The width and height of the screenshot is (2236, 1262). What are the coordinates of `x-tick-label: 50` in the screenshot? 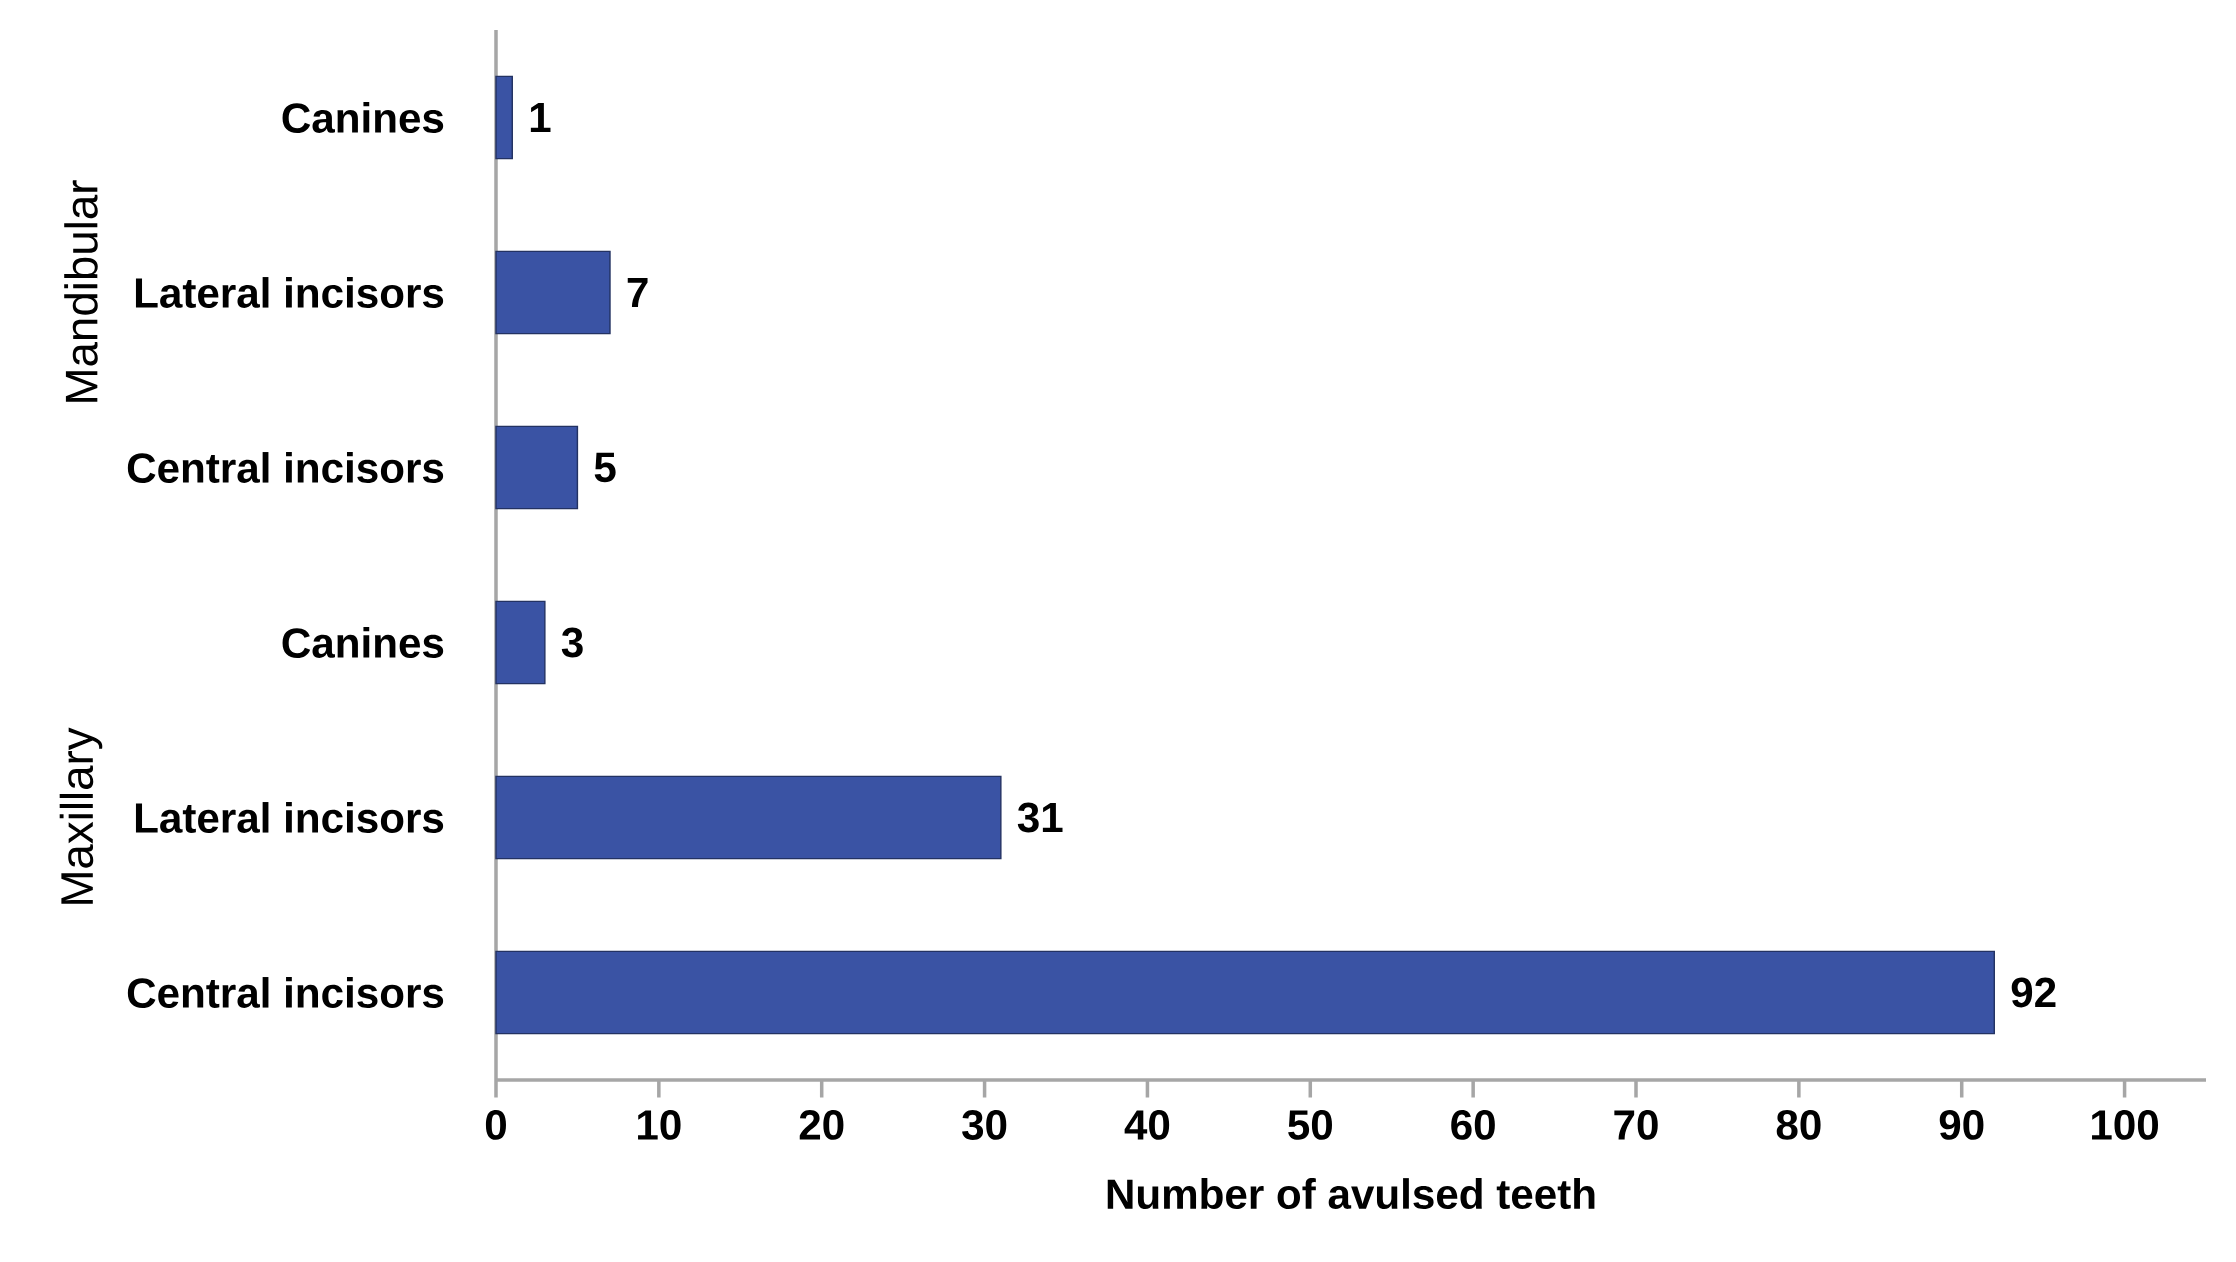 It's located at (1310, 1125).